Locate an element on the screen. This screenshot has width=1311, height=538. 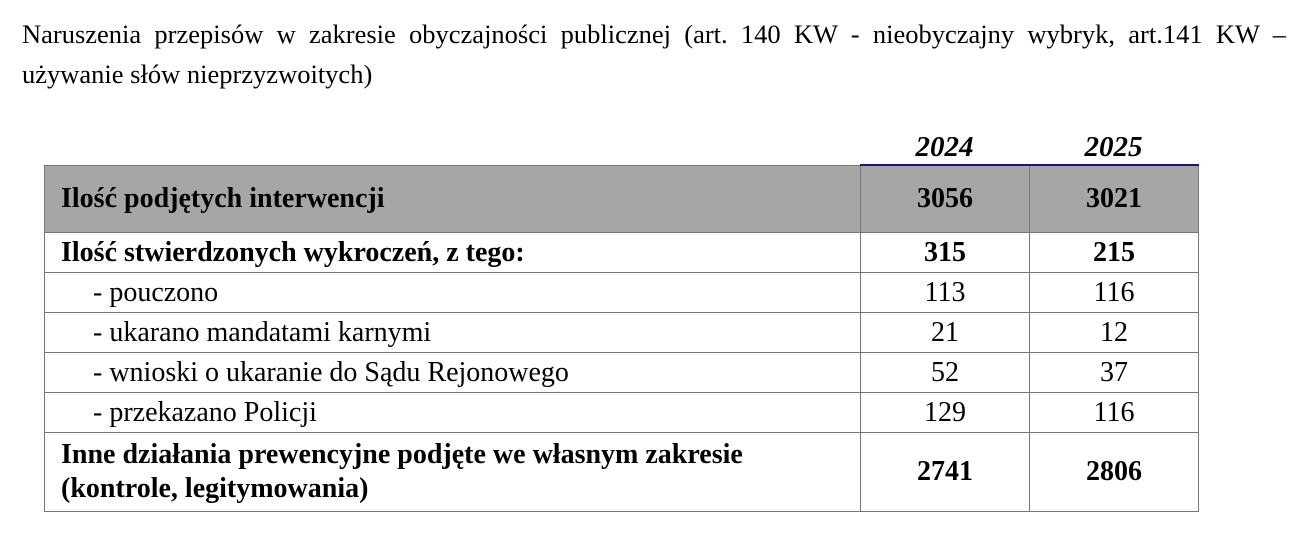
value-2024: 113 is located at coordinates (945, 292).